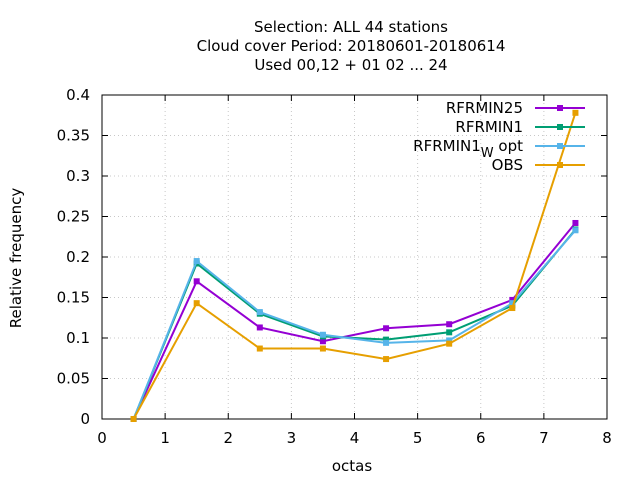  Describe the element at coordinates (228, 438) in the screenshot. I see `x-tick-label: 2` at that location.